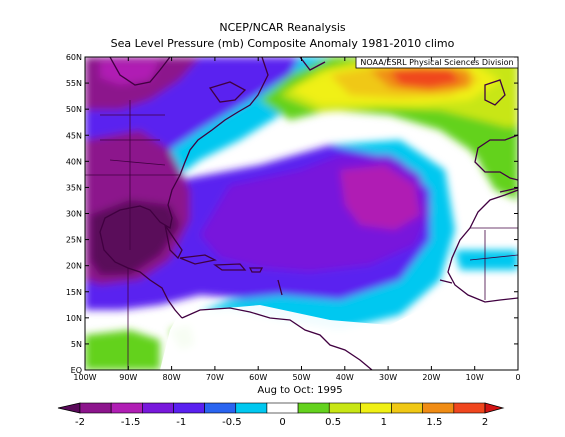 This screenshot has width=565, height=437. I want to click on colorbar-label: 1, so click(384, 422).